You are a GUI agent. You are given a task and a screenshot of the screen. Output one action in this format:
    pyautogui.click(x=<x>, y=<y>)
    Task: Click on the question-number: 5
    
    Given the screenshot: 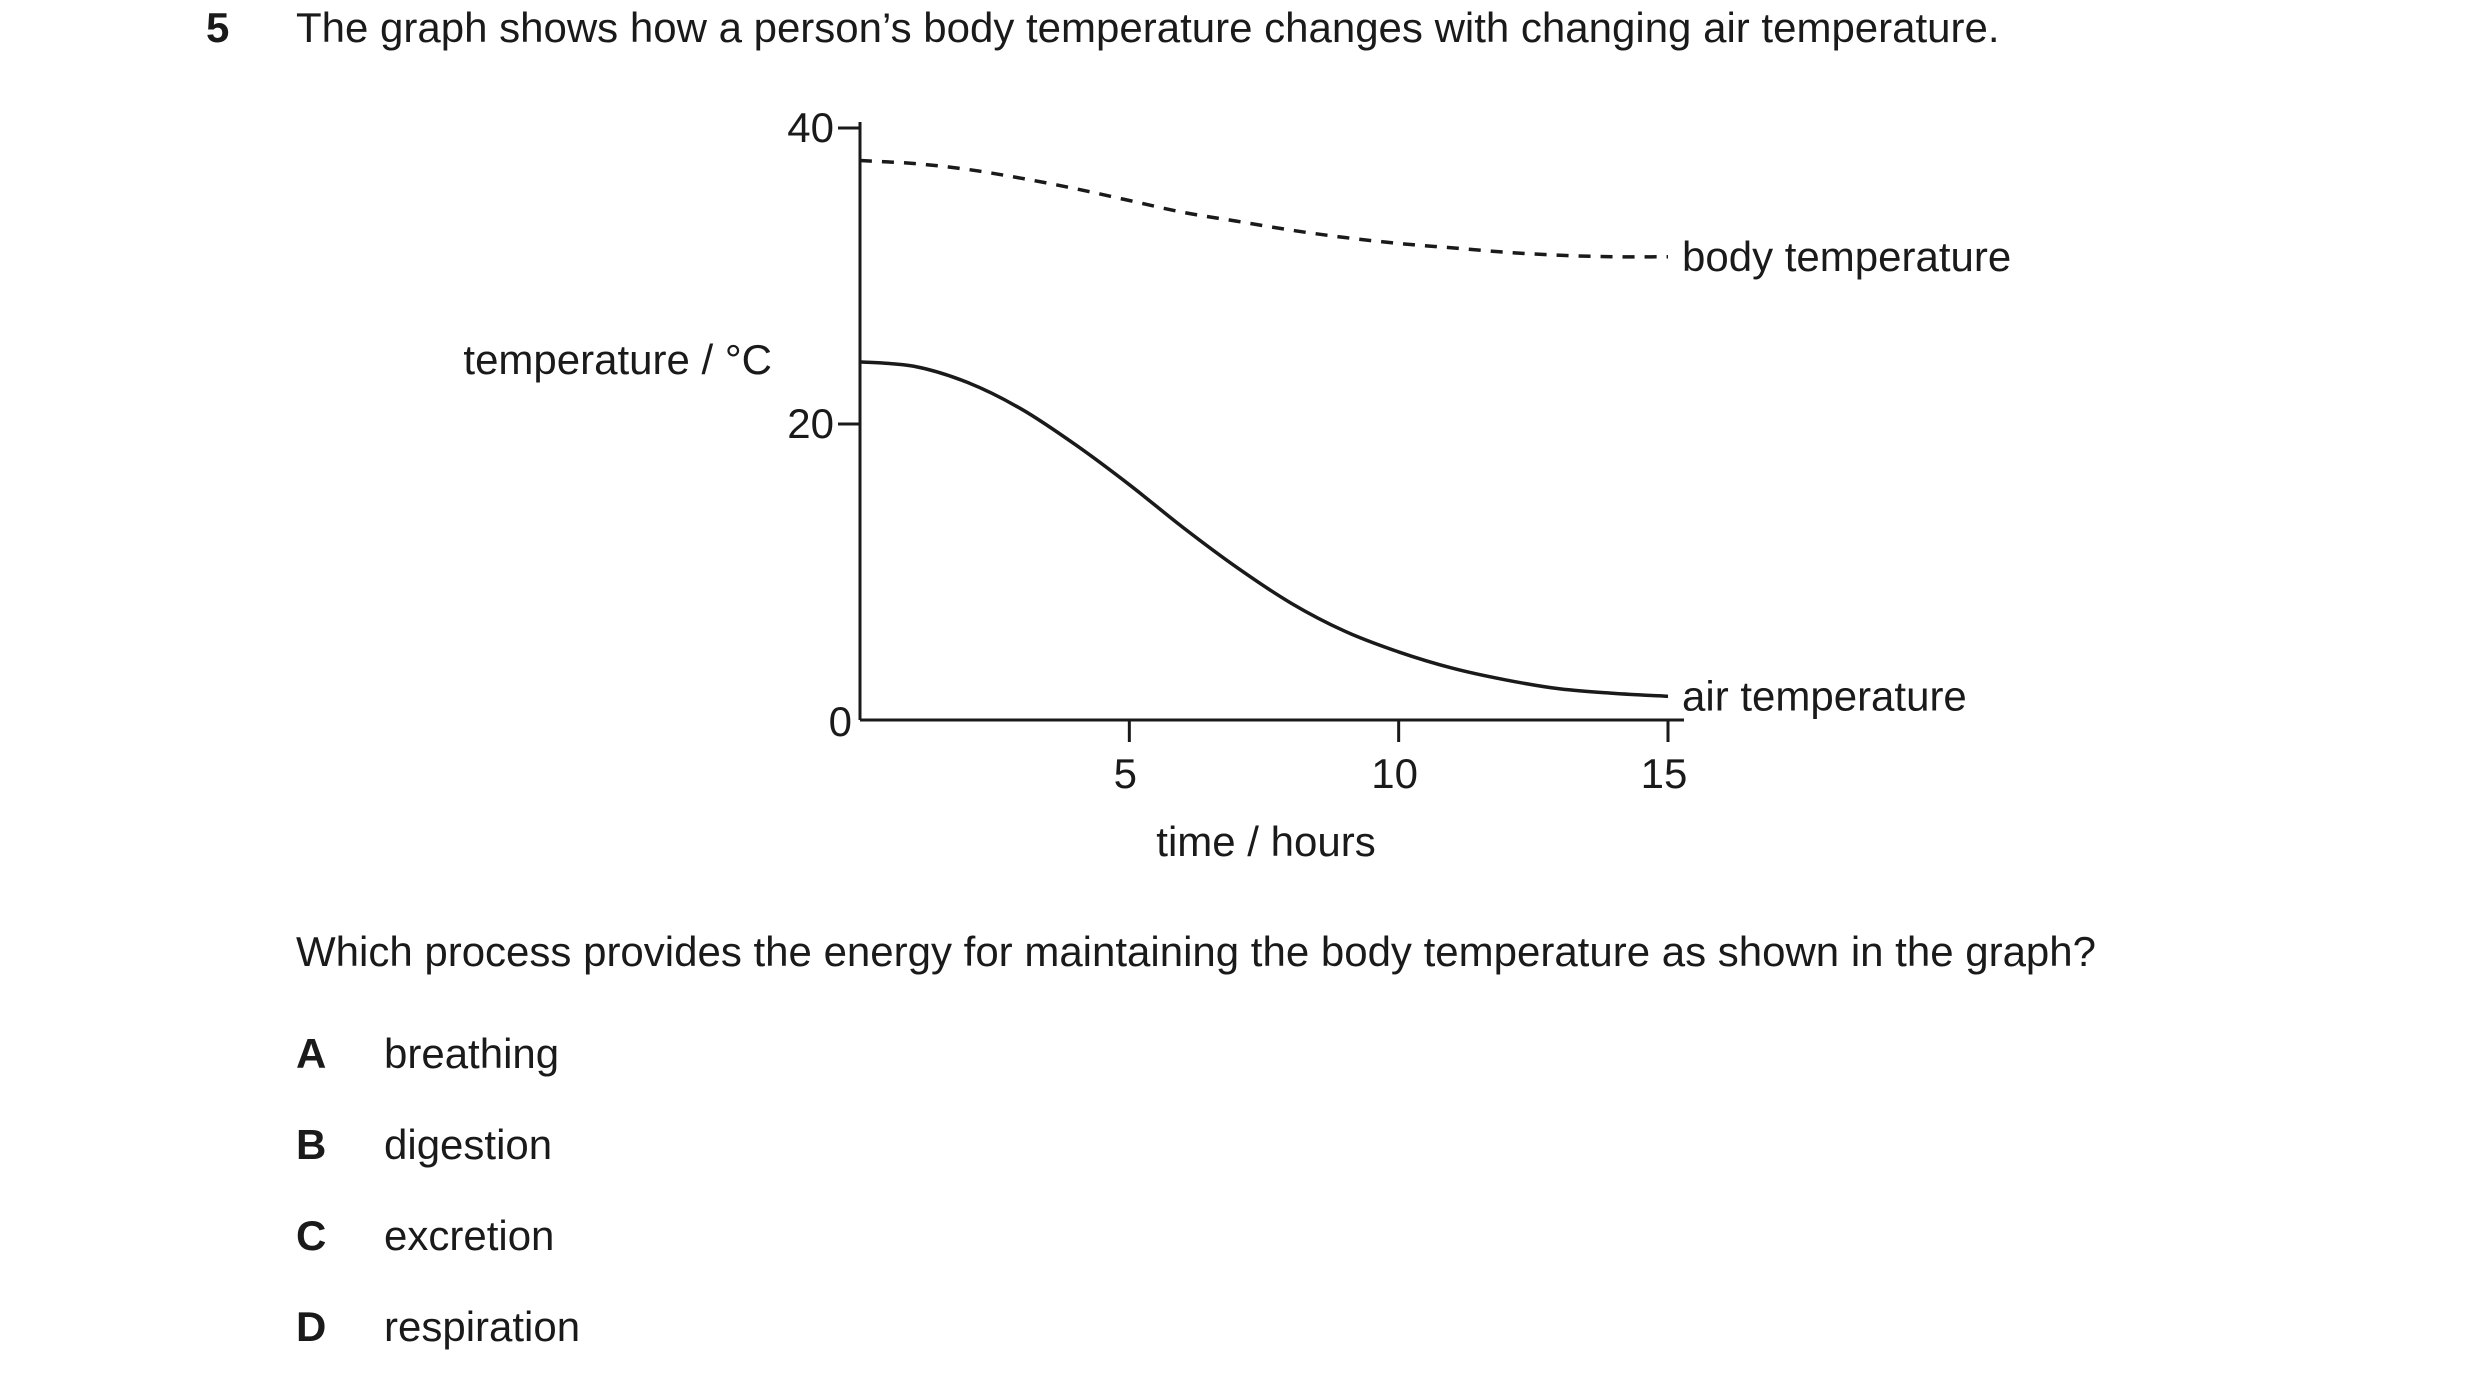 What is the action you would take?
    pyautogui.click(x=218, y=27)
    